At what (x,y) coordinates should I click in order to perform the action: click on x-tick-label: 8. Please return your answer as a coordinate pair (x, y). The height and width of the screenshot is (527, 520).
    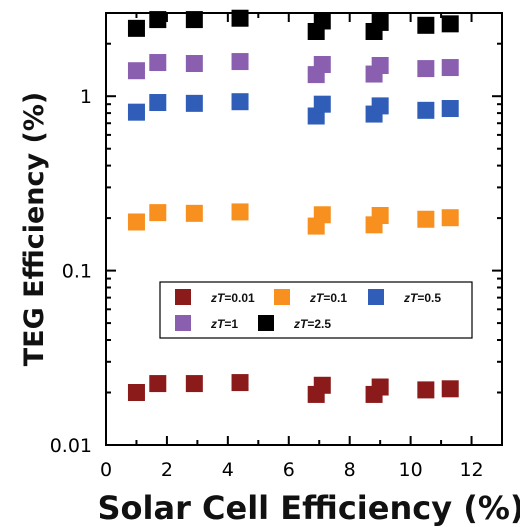
    Looking at the image, I should click on (350, 470).